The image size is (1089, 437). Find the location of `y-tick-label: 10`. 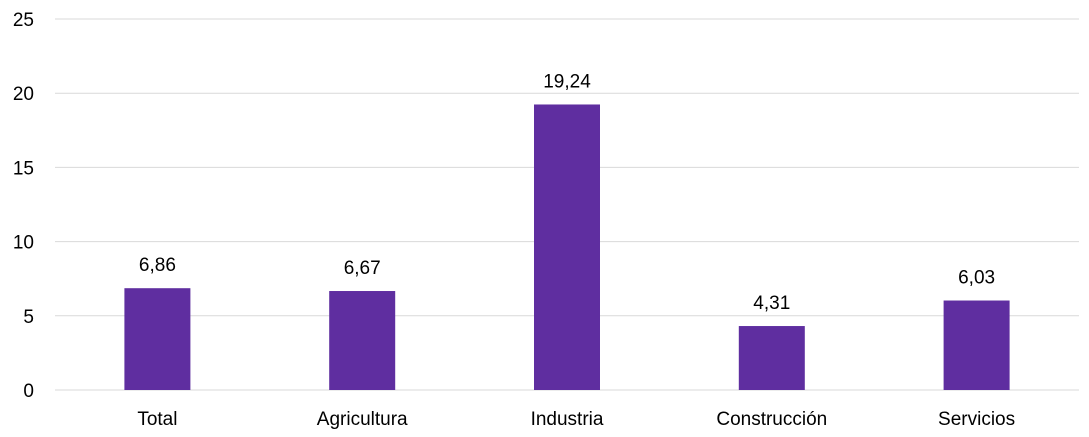

y-tick-label: 10 is located at coordinates (23, 243).